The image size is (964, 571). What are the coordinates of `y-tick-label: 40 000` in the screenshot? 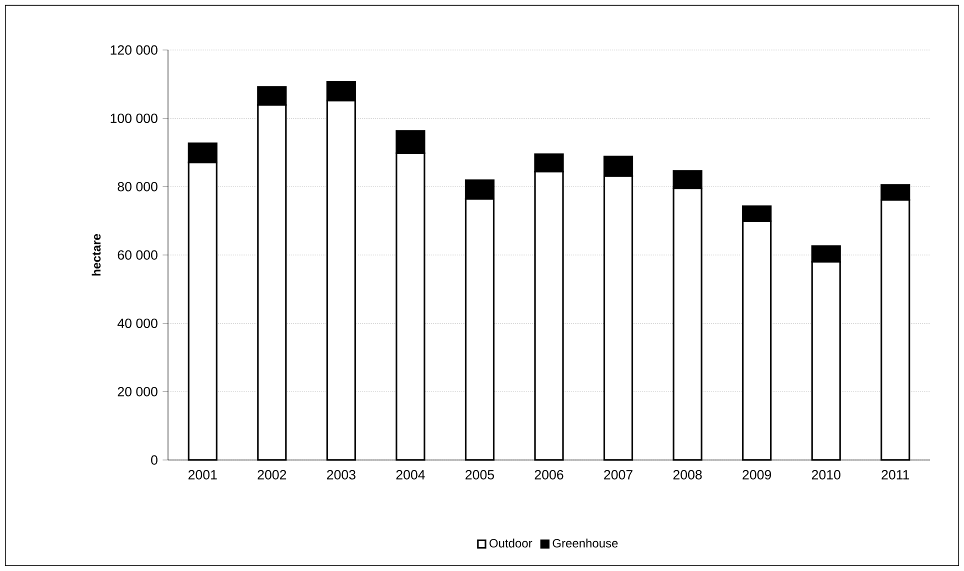 It's located at (138, 323).